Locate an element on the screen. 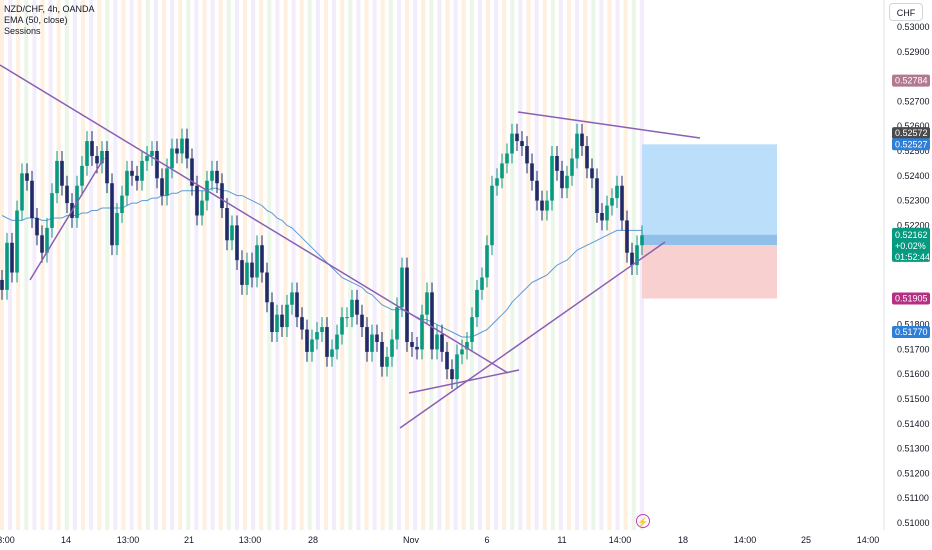 The height and width of the screenshot is (550, 932). price-badge-label: 0.51770 is located at coordinates (911, 332).